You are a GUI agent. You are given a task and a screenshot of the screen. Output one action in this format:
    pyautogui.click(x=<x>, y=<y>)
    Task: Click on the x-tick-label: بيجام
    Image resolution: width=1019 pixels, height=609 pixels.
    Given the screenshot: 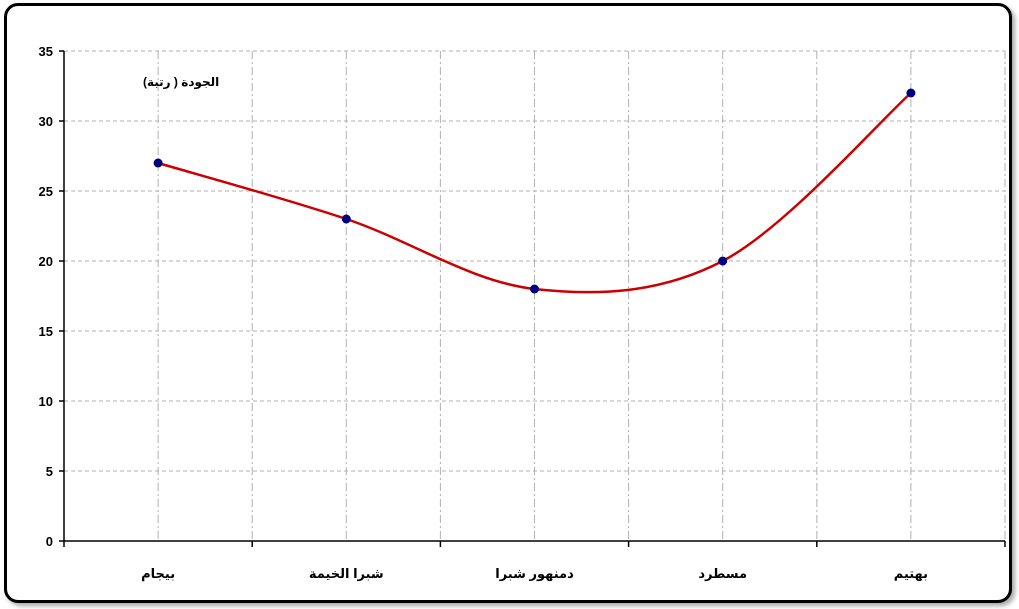 What is the action you would take?
    pyautogui.click(x=158, y=574)
    